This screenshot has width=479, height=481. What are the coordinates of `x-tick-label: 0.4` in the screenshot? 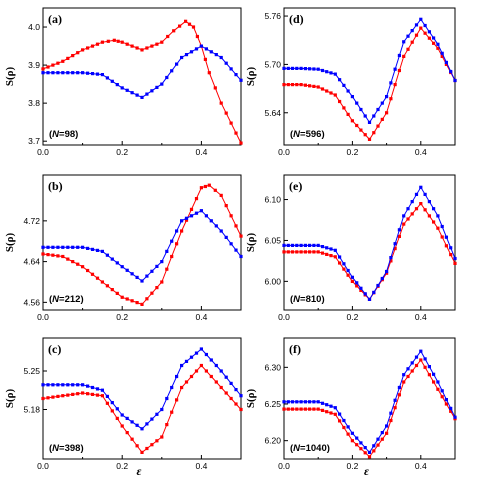 It's located at (201, 152).